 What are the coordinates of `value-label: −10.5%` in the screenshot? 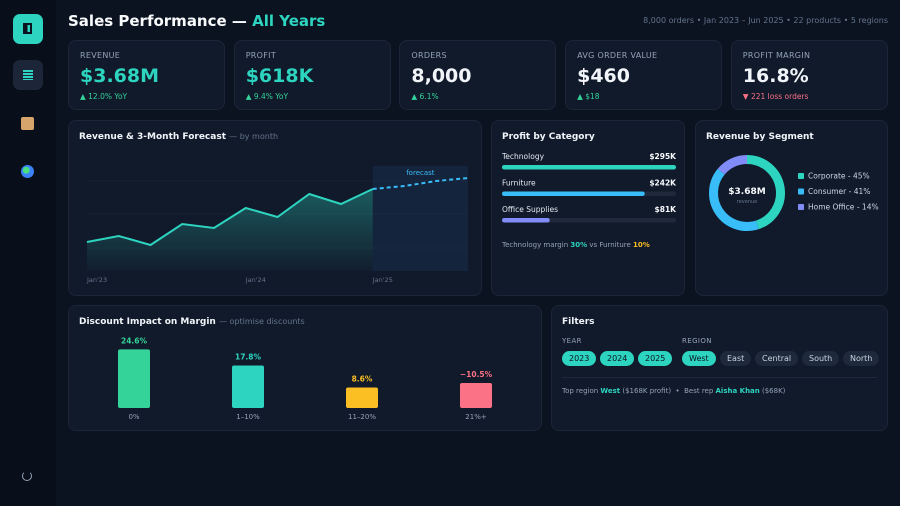 It's located at (476, 374).